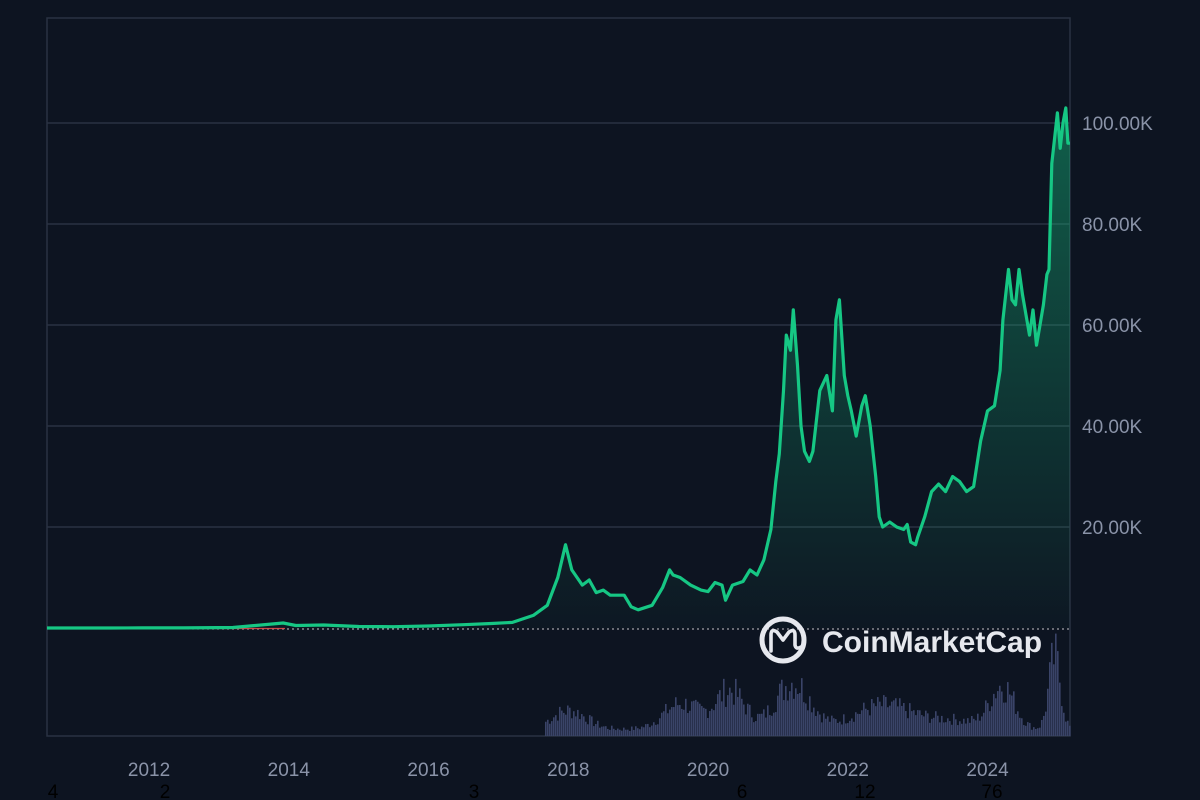 Image resolution: width=1200 pixels, height=800 pixels. Describe the element at coordinates (1117, 124) in the screenshot. I see `y-tick-label: 100.00K` at that location.